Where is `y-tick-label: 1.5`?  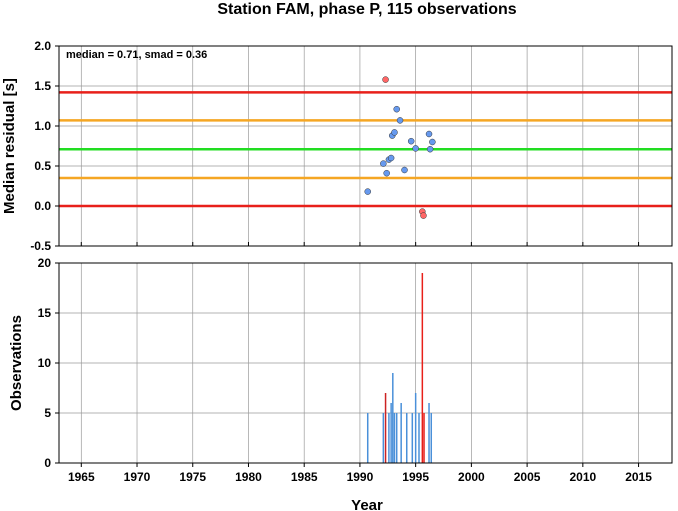 y-tick-label: 1.5 is located at coordinates (42, 86).